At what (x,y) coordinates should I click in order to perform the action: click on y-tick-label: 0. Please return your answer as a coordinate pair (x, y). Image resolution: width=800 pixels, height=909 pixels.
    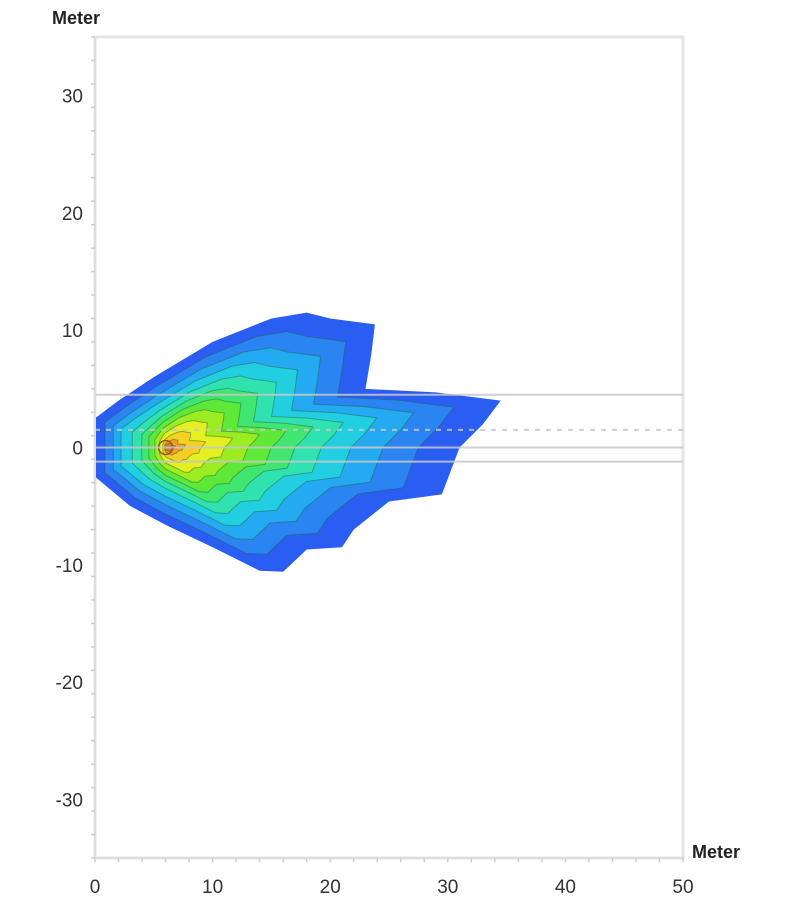
    Looking at the image, I should click on (77, 449).